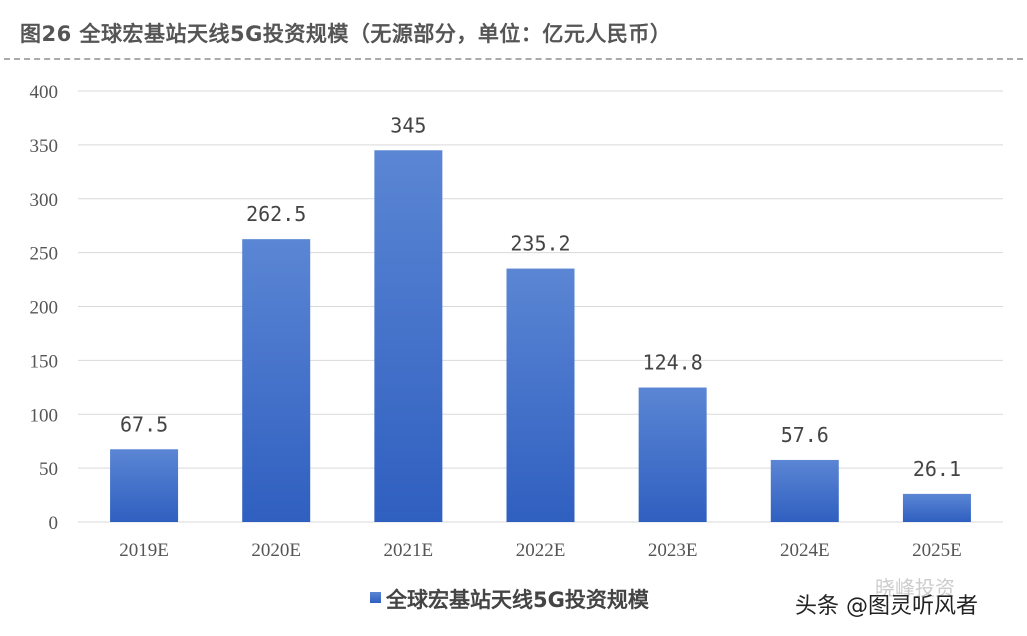  I want to click on x-tick-label: 2025E, so click(937, 550).